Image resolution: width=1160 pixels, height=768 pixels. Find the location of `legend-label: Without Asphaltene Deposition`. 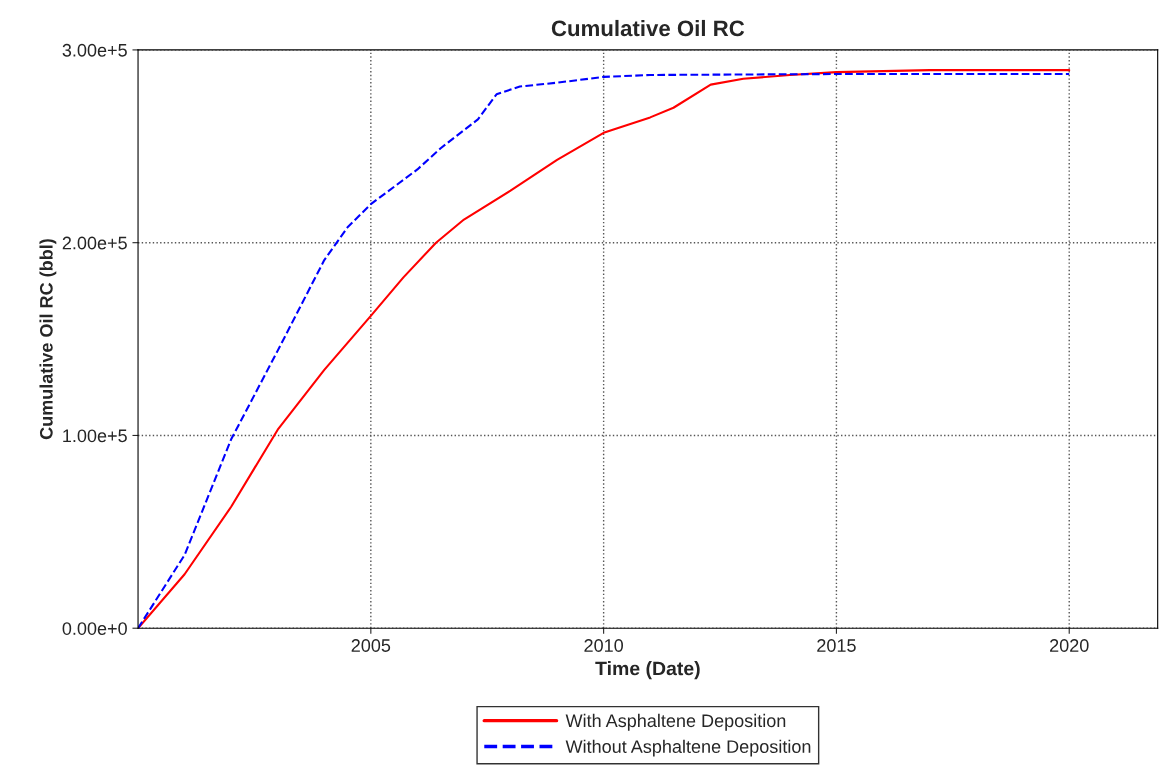

legend-label: Without Asphaltene Deposition is located at coordinates (688, 748).